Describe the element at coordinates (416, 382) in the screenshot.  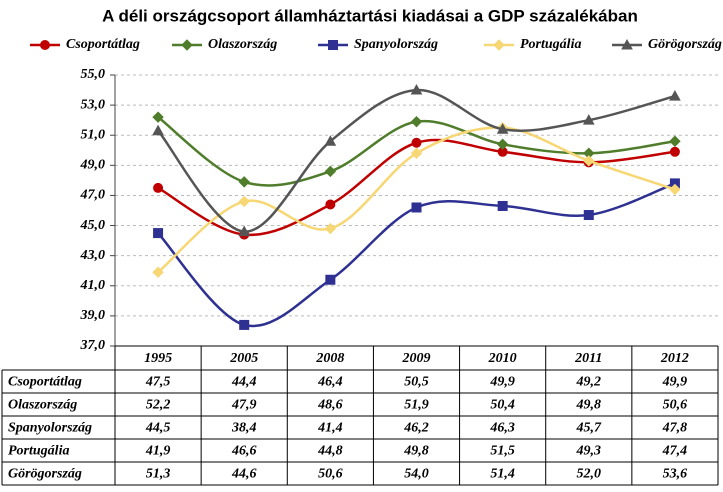
I see `table-cell: 50,5` at that location.